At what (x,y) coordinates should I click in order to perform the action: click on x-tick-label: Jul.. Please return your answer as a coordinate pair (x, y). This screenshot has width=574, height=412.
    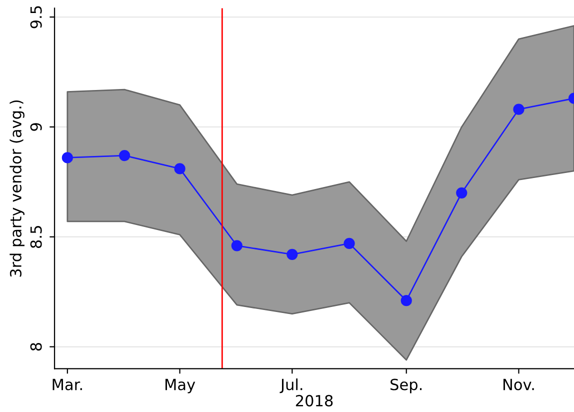
    Looking at the image, I should click on (291, 386).